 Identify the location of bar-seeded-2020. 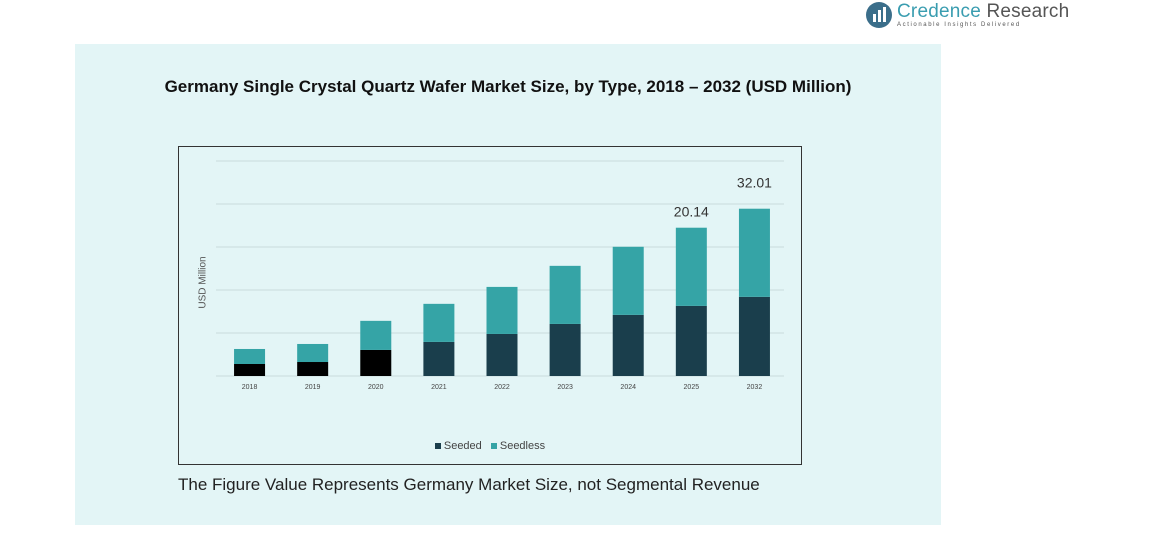
(376, 362).